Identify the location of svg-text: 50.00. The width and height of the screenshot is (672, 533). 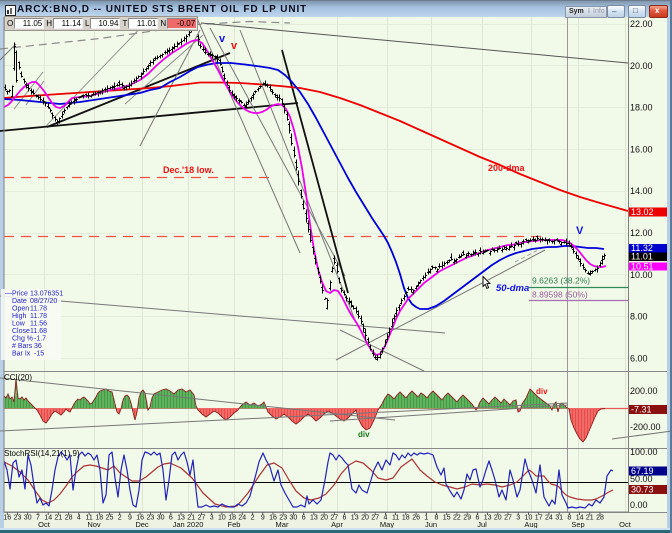
(641, 479).